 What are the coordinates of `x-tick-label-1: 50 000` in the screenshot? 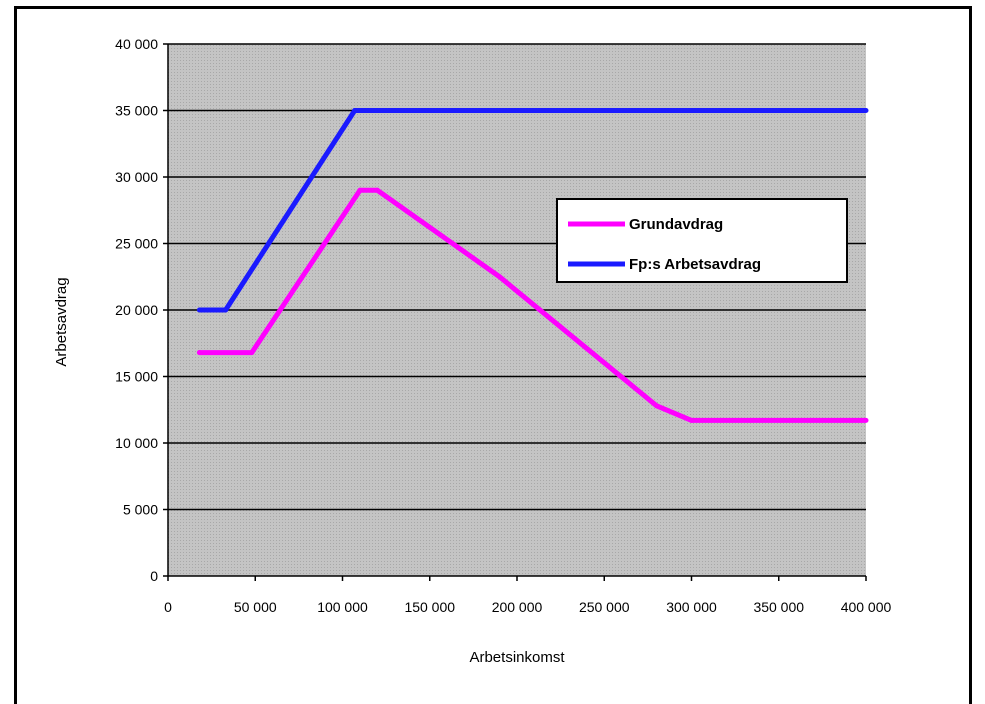 It's located at (255, 607).